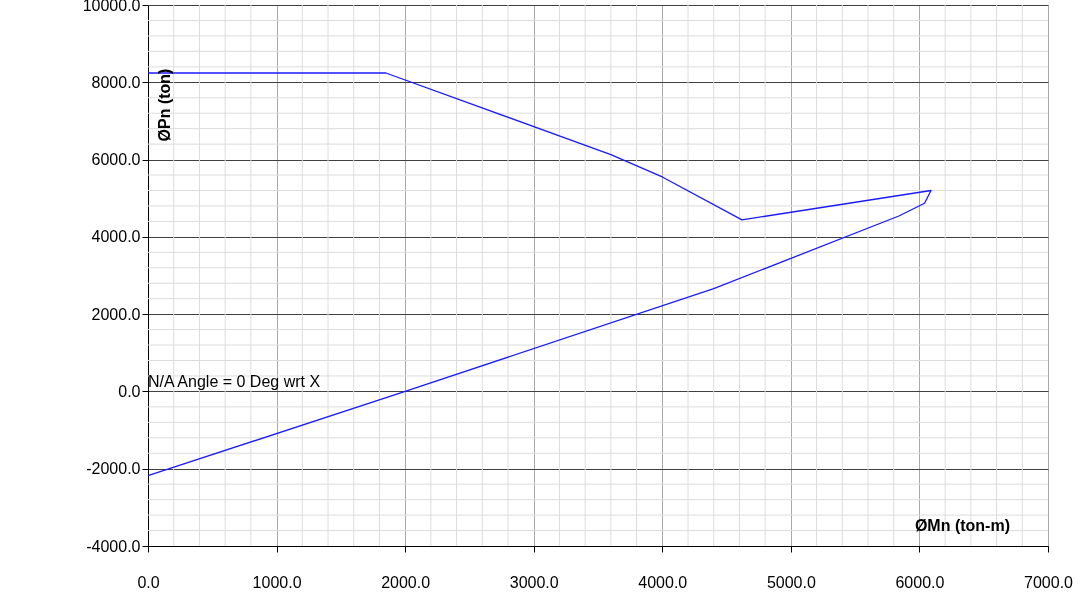 The width and height of the screenshot is (1081, 607). Describe the element at coordinates (920, 582) in the screenshot. I see `x-tick-label: 6000.0` at that location.